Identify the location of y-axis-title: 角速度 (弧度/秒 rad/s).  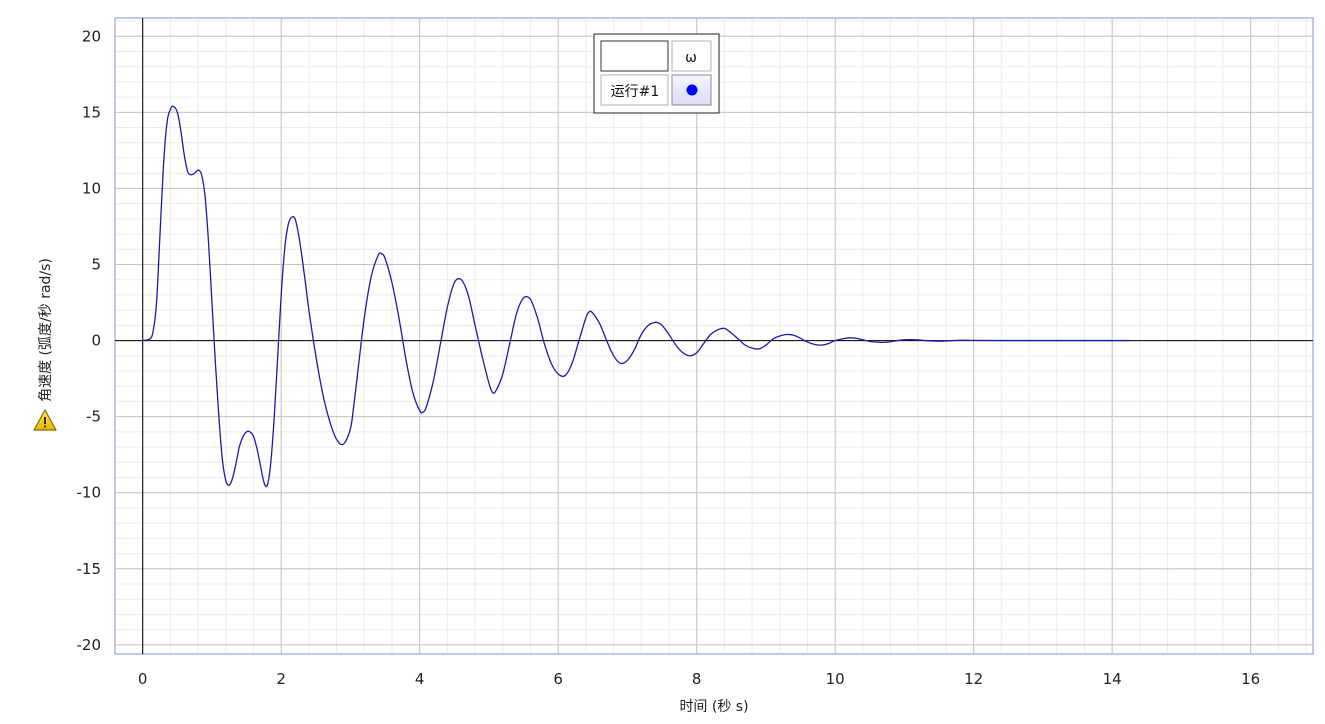
(46, 330).